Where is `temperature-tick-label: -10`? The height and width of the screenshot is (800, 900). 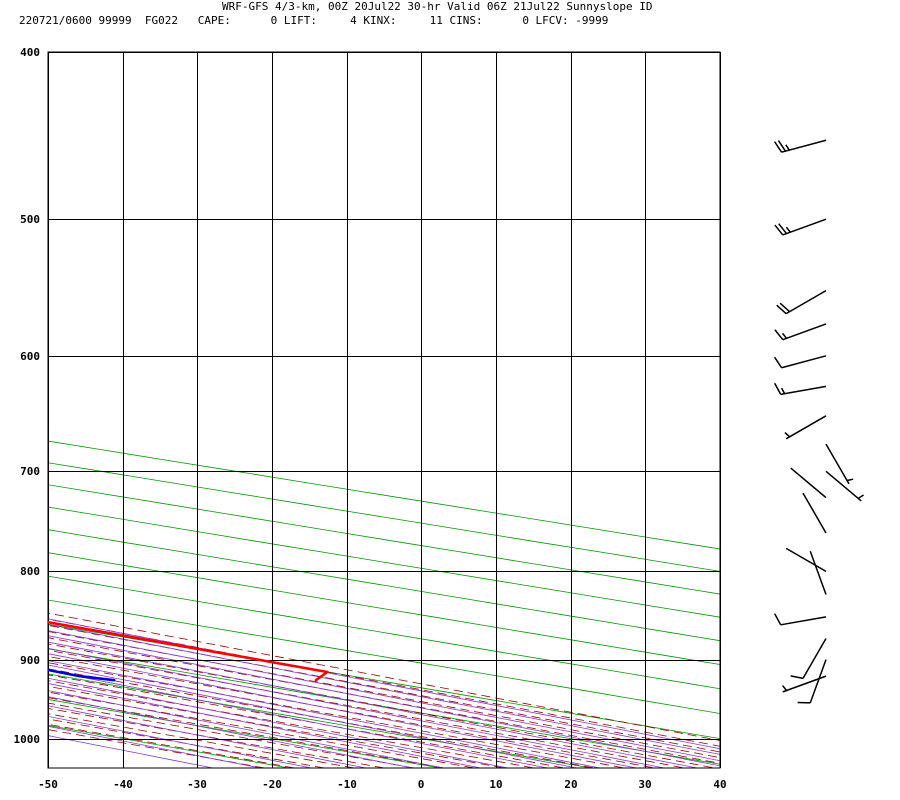
temperature-tick-label: -10 is located at coordinates (347, 784).